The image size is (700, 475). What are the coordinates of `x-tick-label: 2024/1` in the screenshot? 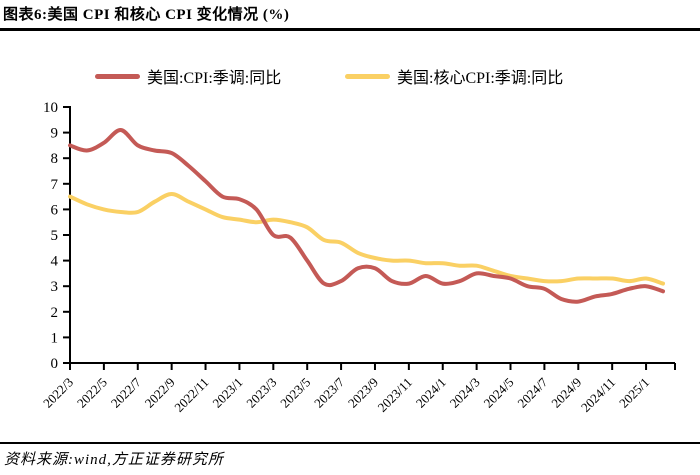 It's located at (431, 393).